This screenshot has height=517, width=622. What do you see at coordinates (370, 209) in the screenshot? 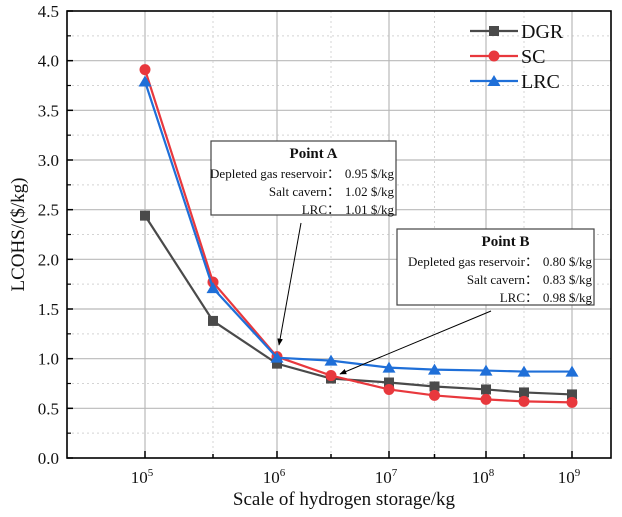
I see `annotation-value: 1.01 $/kg` at bounding box center [370, 209].